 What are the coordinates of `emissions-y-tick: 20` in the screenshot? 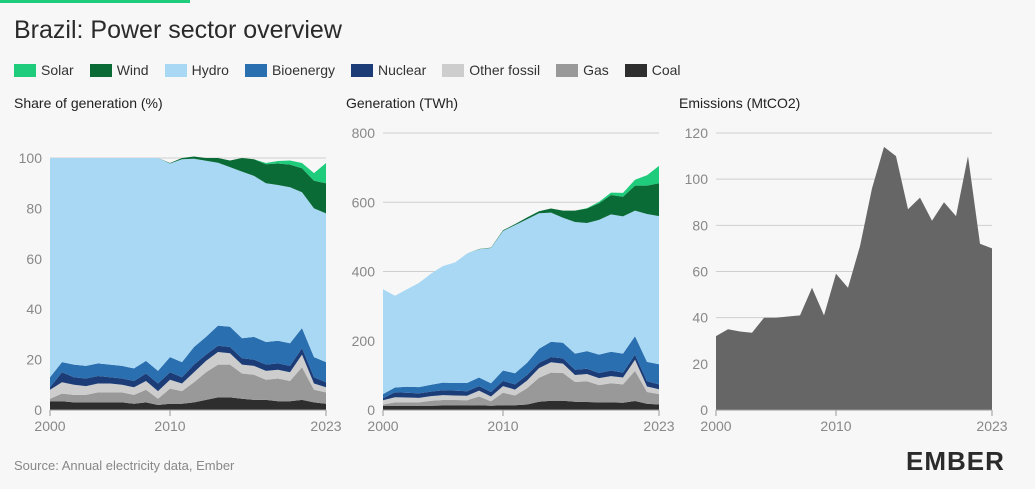 It's located at (700, 364).